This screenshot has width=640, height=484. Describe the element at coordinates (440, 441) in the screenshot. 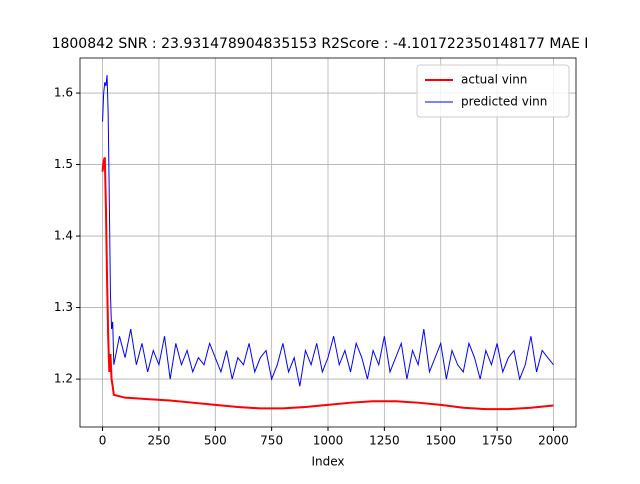

I see `x-tick-label: 1500` at that location.